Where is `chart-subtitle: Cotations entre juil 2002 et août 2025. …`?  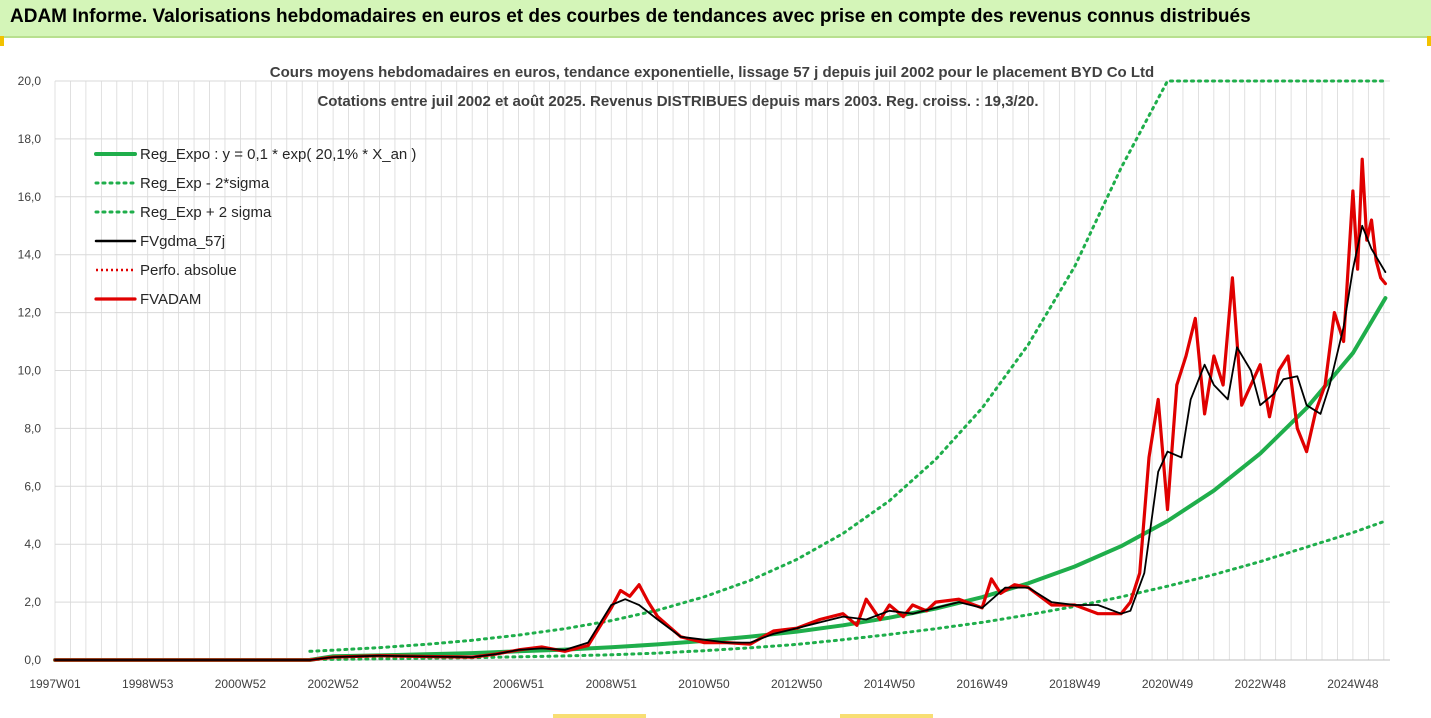 chart-subtitle: Cotations entre juil 2002 et août 2025. … is located at coordinates (677, 101).